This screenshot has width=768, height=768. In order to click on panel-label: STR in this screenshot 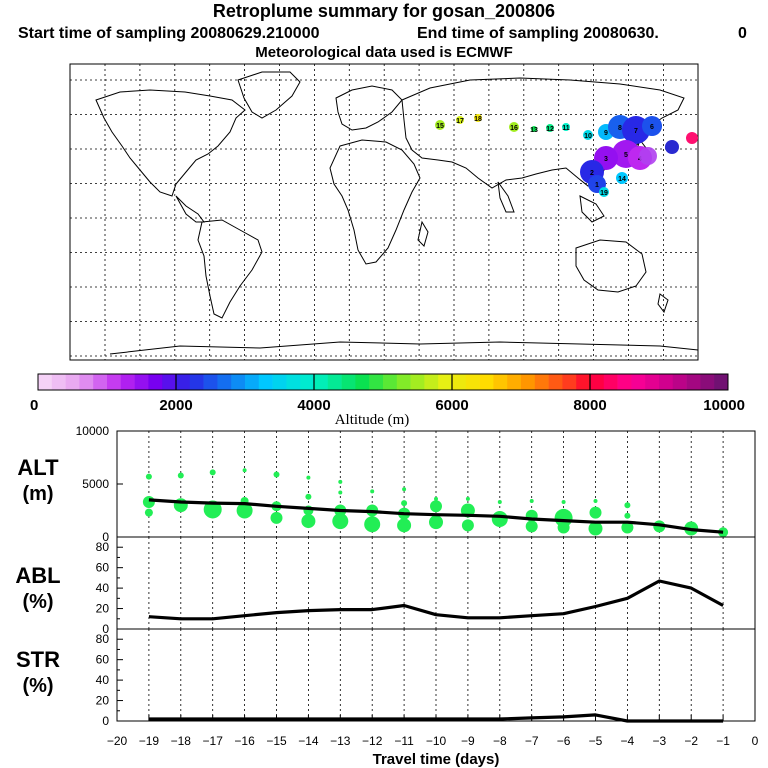, I will do `click(38, 659)`.